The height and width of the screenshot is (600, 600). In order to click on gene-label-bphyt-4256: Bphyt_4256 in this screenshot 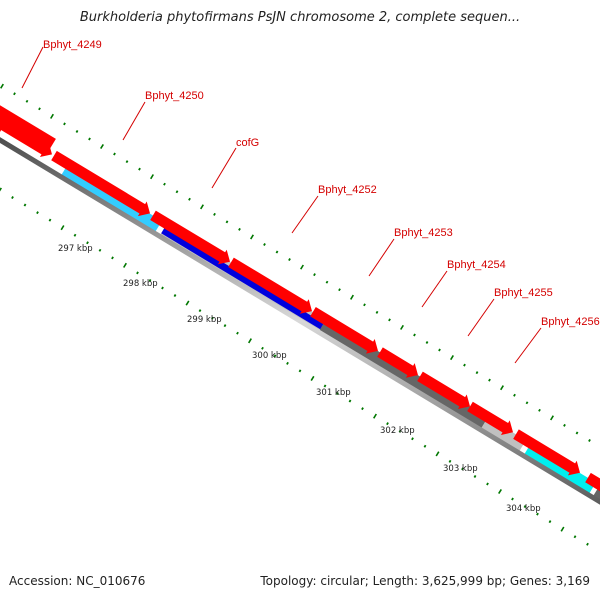, I will do `click(570, 322)`.